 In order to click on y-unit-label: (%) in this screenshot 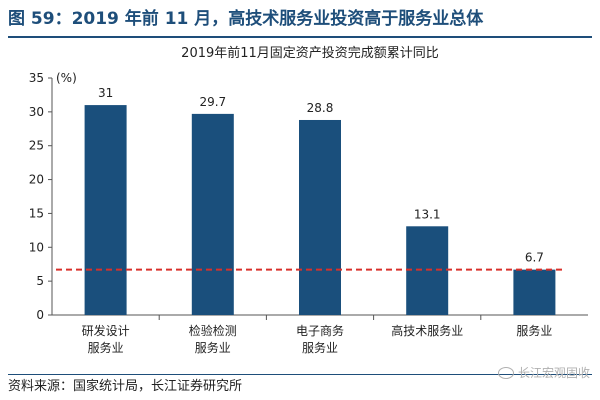, I will do `click(66, 78)`.